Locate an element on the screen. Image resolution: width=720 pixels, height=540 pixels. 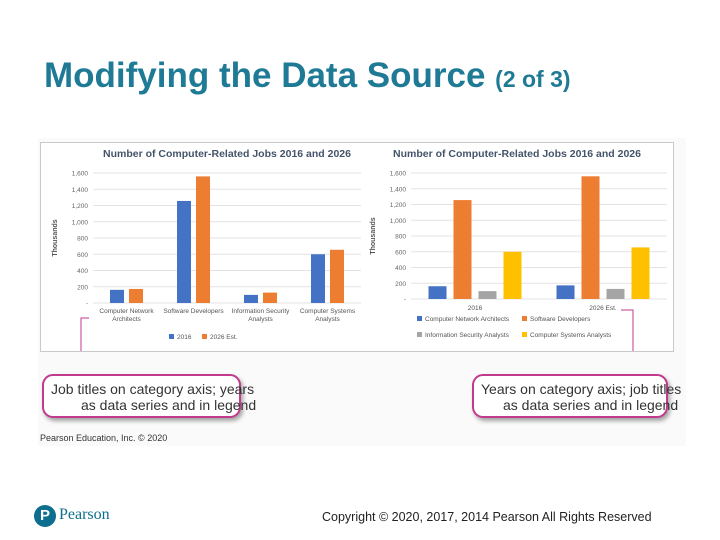
chart1-y-tick-label-2: 400 is located at coordinates (82, 271).